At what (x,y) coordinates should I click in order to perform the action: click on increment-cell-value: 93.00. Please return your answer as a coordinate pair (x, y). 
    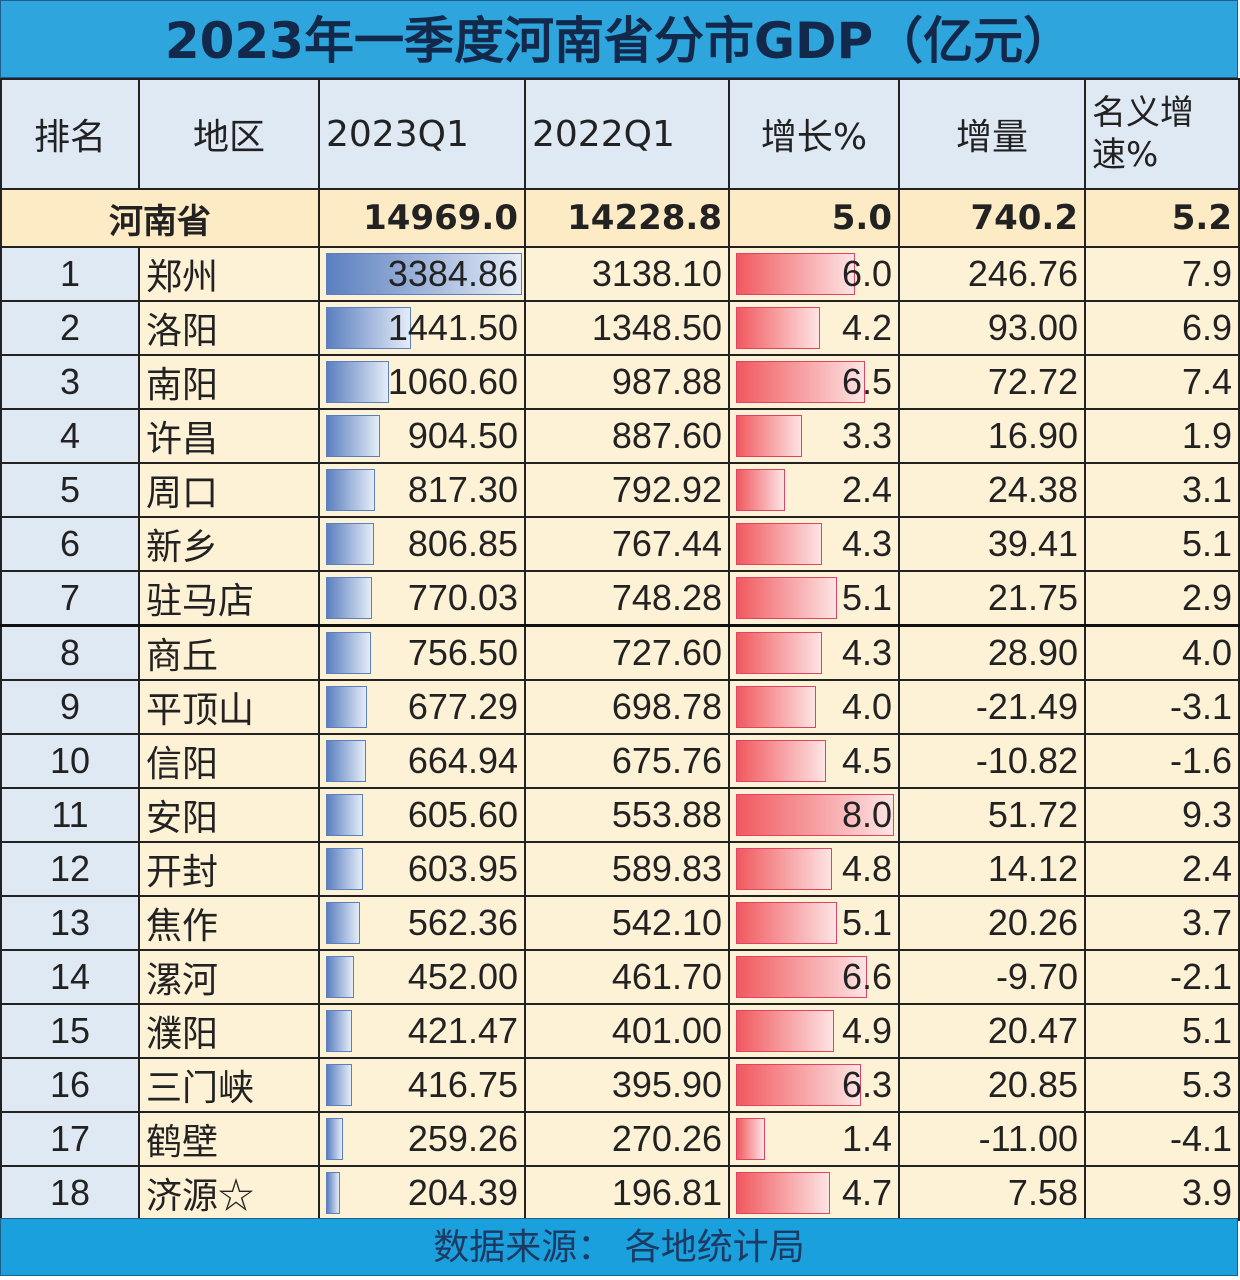
    Looking at the image, I should click on (1032, 327).